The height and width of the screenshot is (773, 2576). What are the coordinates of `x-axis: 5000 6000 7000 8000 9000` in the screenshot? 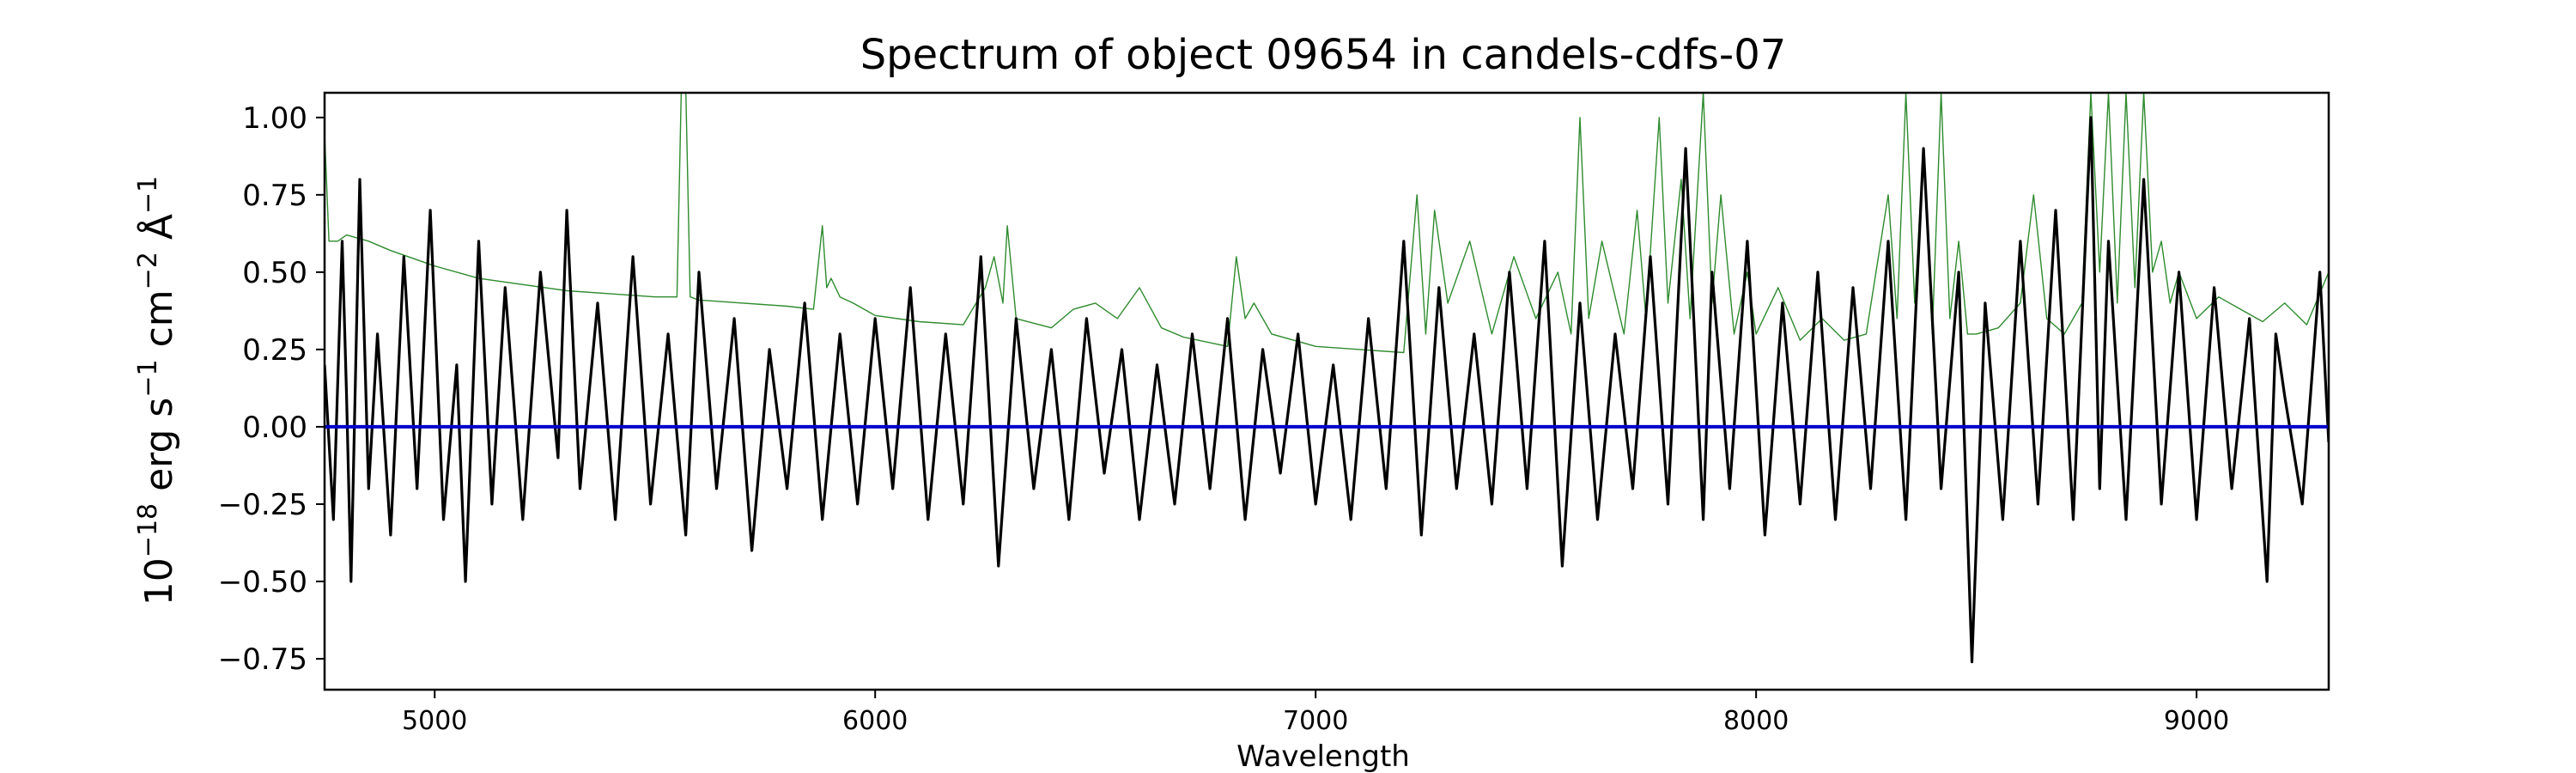 It's located at (1316, 713).